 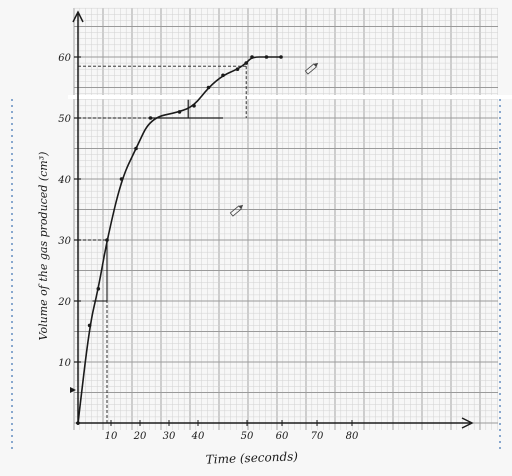 I want to click on y-tick-label: 20, so click(x=64, y=302).